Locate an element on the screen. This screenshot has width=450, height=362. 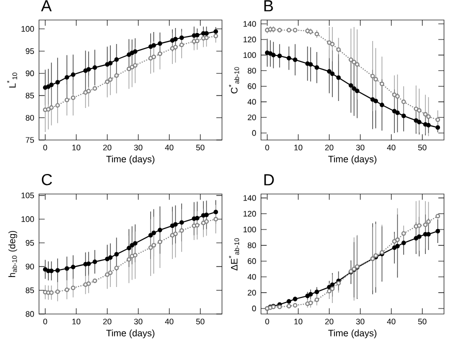
chart-title: C is located at coordinates (47, 180).